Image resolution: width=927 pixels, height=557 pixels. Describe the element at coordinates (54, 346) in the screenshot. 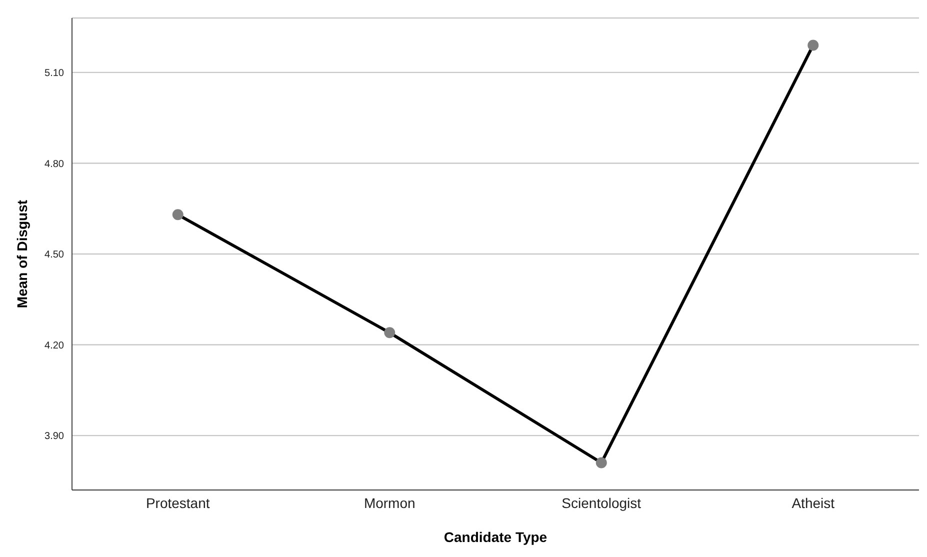

I see `y-tick-label: 4.20` at that location.